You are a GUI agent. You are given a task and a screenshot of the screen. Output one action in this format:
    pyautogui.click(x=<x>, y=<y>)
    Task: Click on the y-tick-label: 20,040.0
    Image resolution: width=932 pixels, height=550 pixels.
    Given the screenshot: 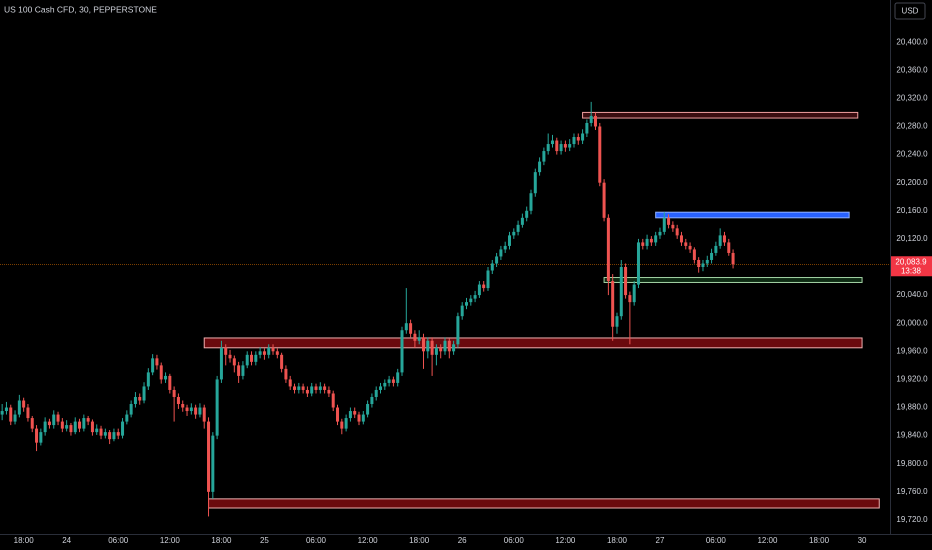 What is the action you would take?
    pyautogui.click(x=912, y=294)
    